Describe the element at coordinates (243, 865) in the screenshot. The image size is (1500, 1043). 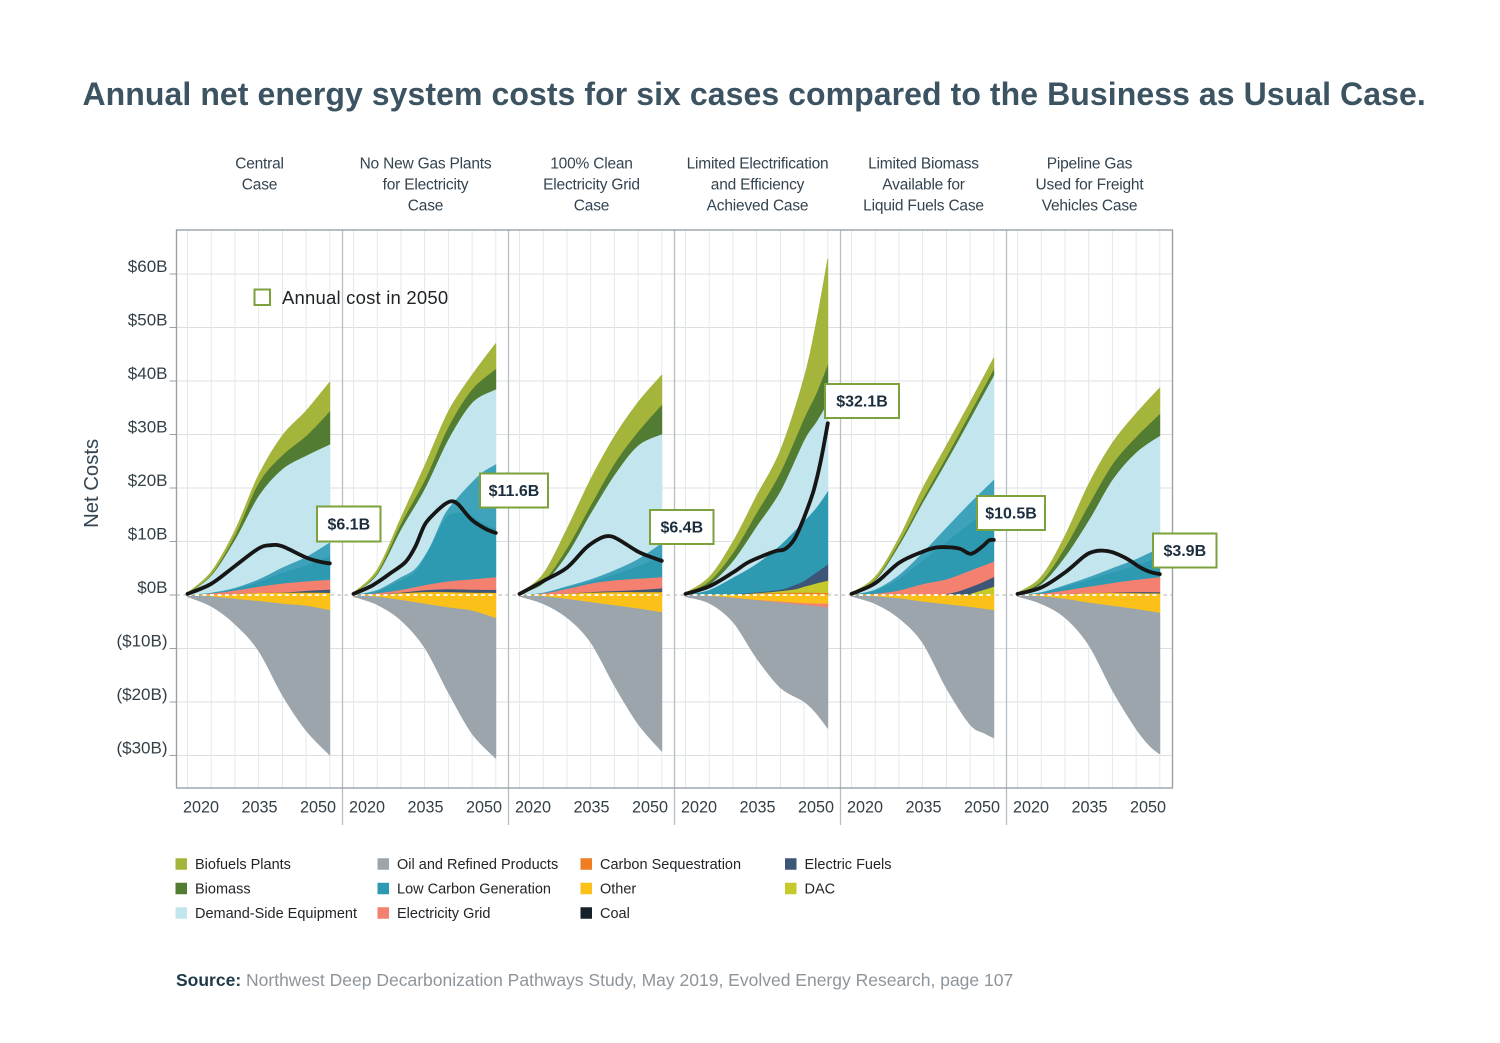
I see `svg-text: Biofuels Plants` at that location.